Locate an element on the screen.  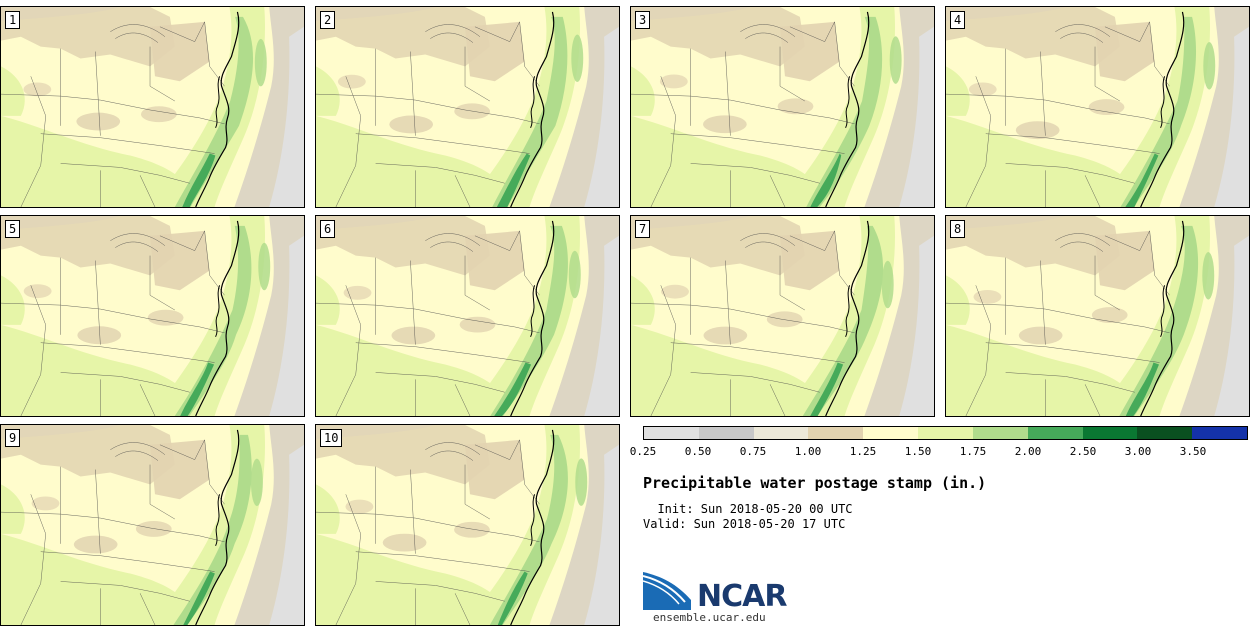
ncar-logo-icon is located at coordinates (667, 591).